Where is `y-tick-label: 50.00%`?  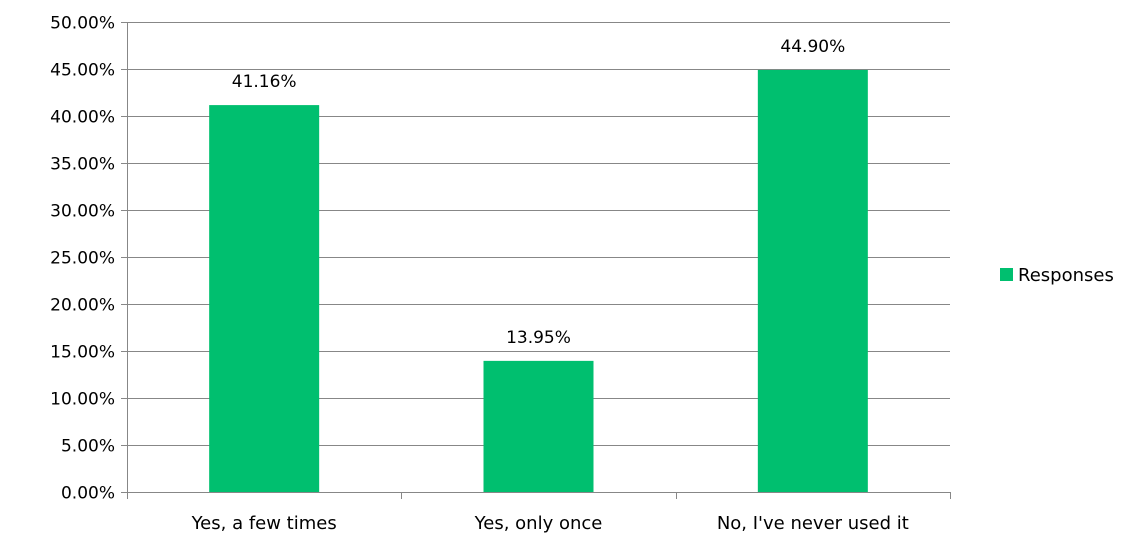 y-tick-label: 50.00% is located at coordinates (82, 24).